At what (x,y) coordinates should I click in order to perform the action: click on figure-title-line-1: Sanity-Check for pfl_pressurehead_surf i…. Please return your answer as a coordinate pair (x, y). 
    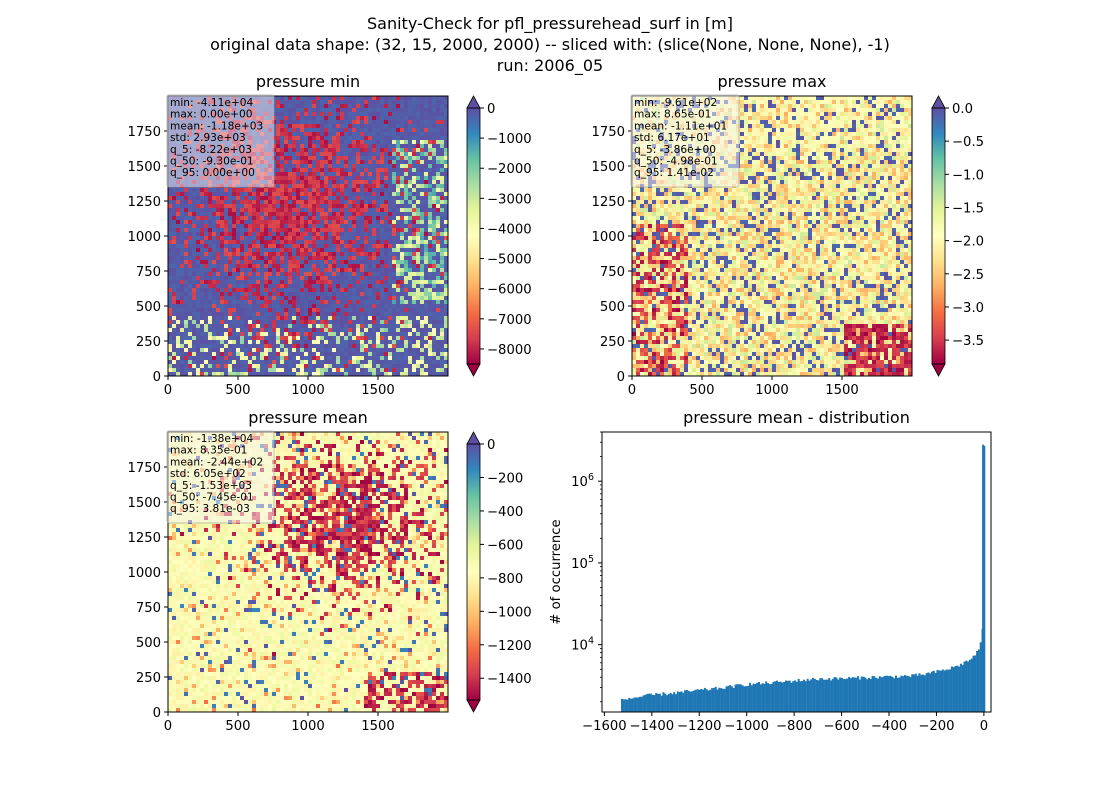
    Looking at the image, I should click on (550, 23).